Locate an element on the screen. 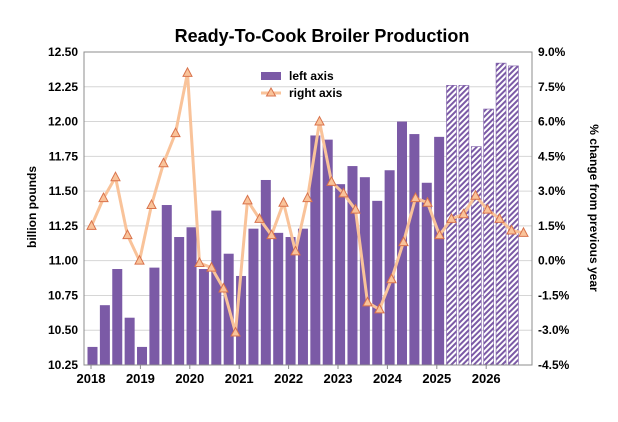 The image size is (618, 422). y-right-tick-label: 9.0% is located at coordinates (552, 52).